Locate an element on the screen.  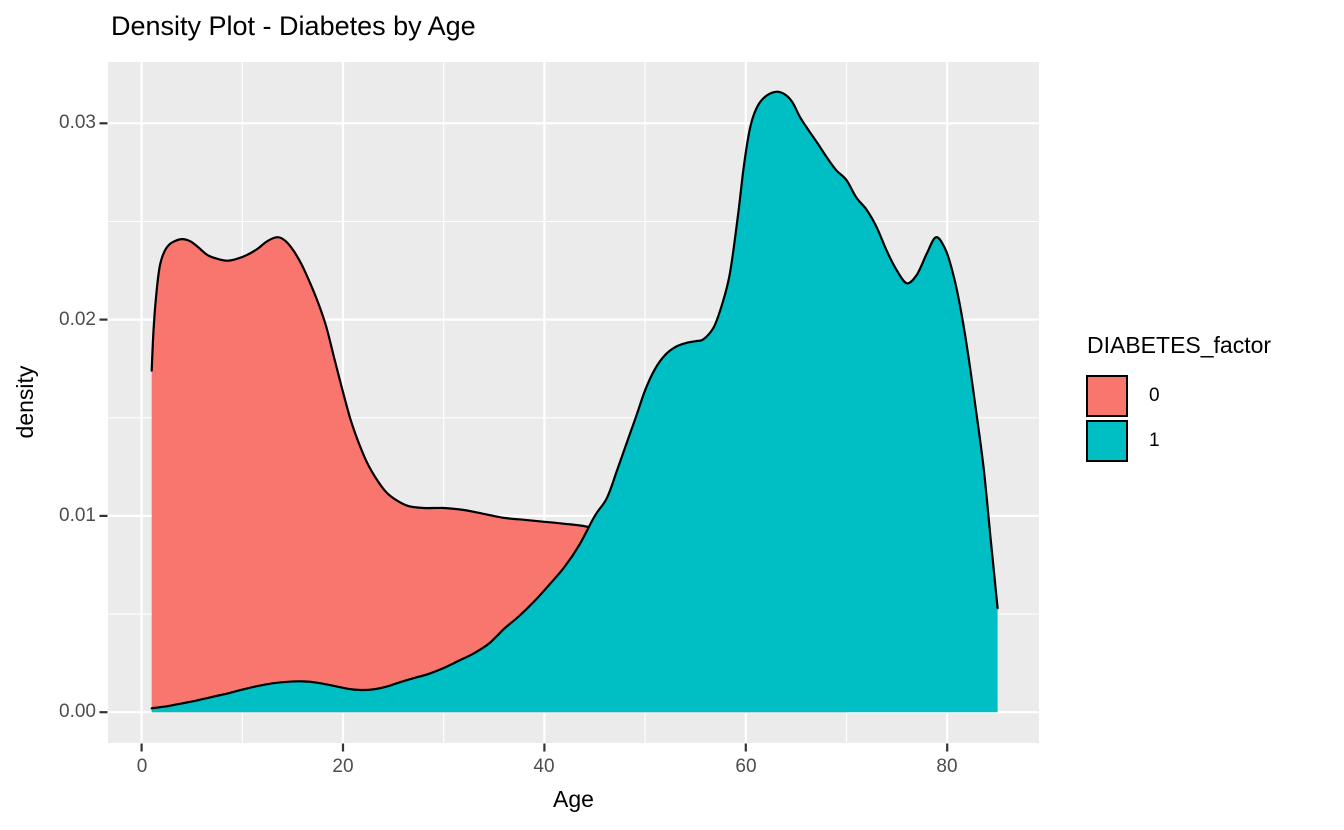
y-tick-label-0.03: 0.03 is located at coordinates (77, 122).